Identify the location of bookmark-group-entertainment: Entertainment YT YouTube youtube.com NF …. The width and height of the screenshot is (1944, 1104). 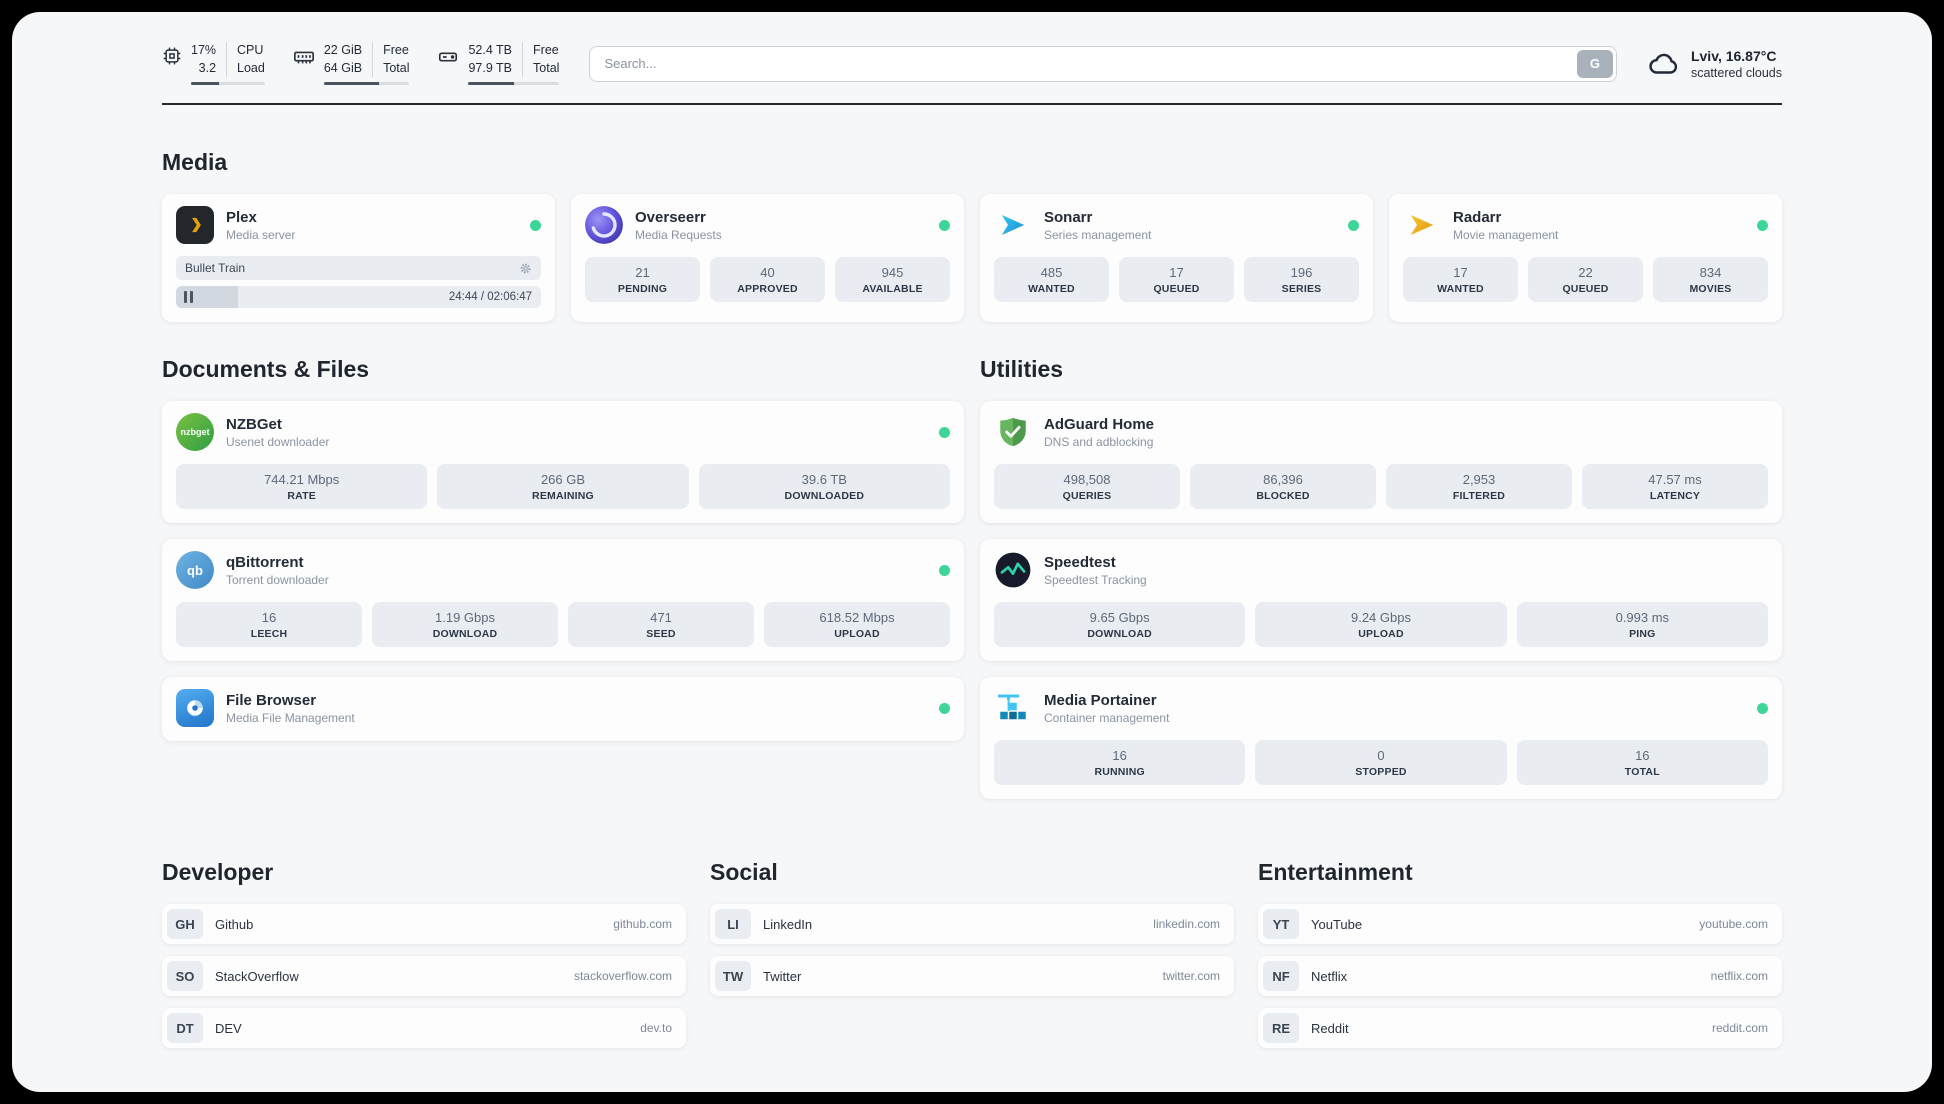
(1520, 959).